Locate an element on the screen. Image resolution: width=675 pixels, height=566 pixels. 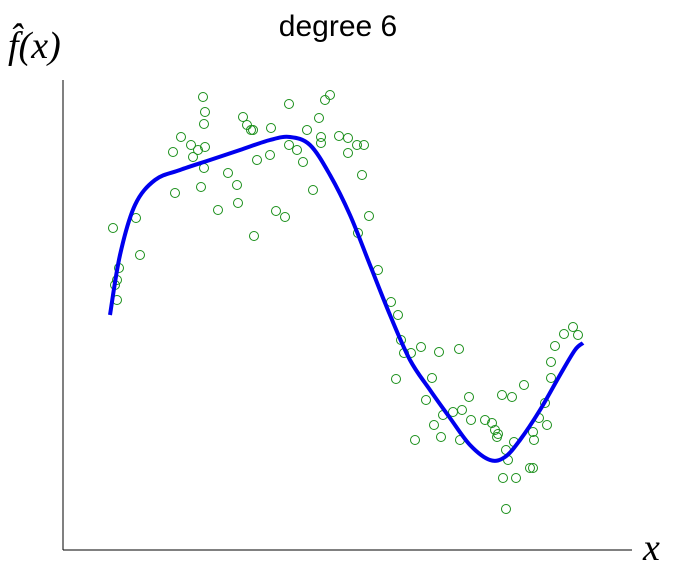
y-axis-label: f̂(x) is located at coordinates (34, 45).